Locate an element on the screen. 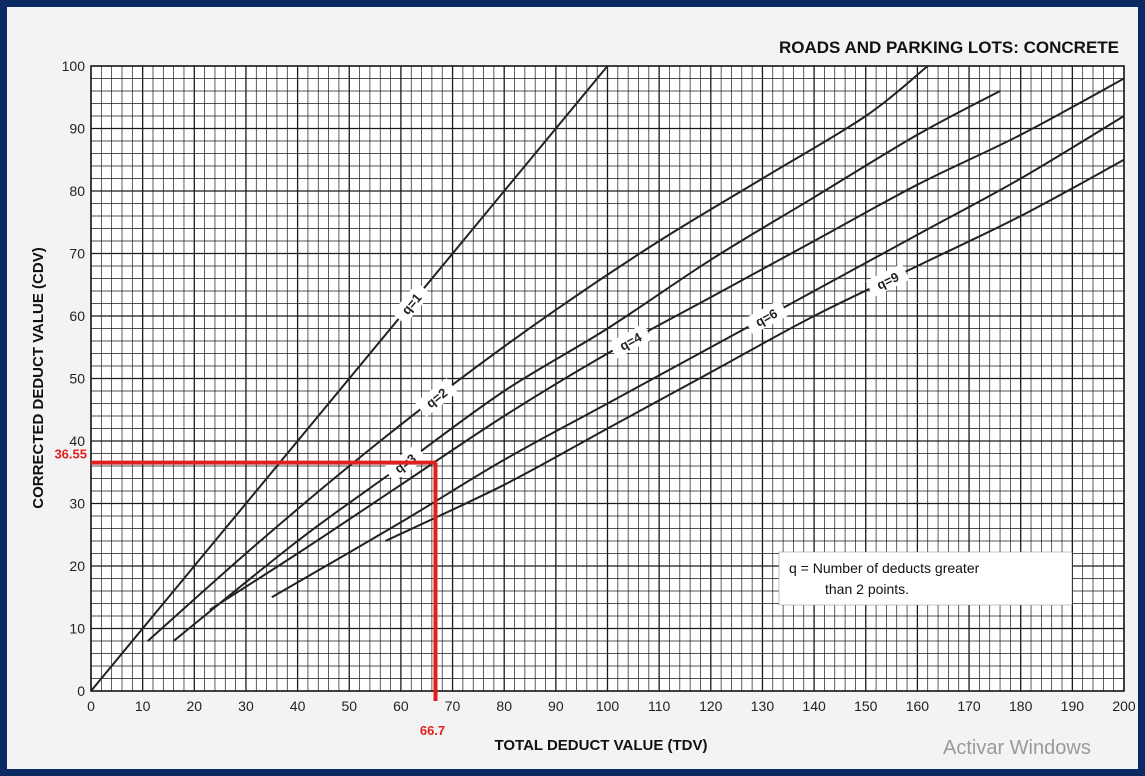  x-tick-label: 60 is located at coordinates (401, 706).